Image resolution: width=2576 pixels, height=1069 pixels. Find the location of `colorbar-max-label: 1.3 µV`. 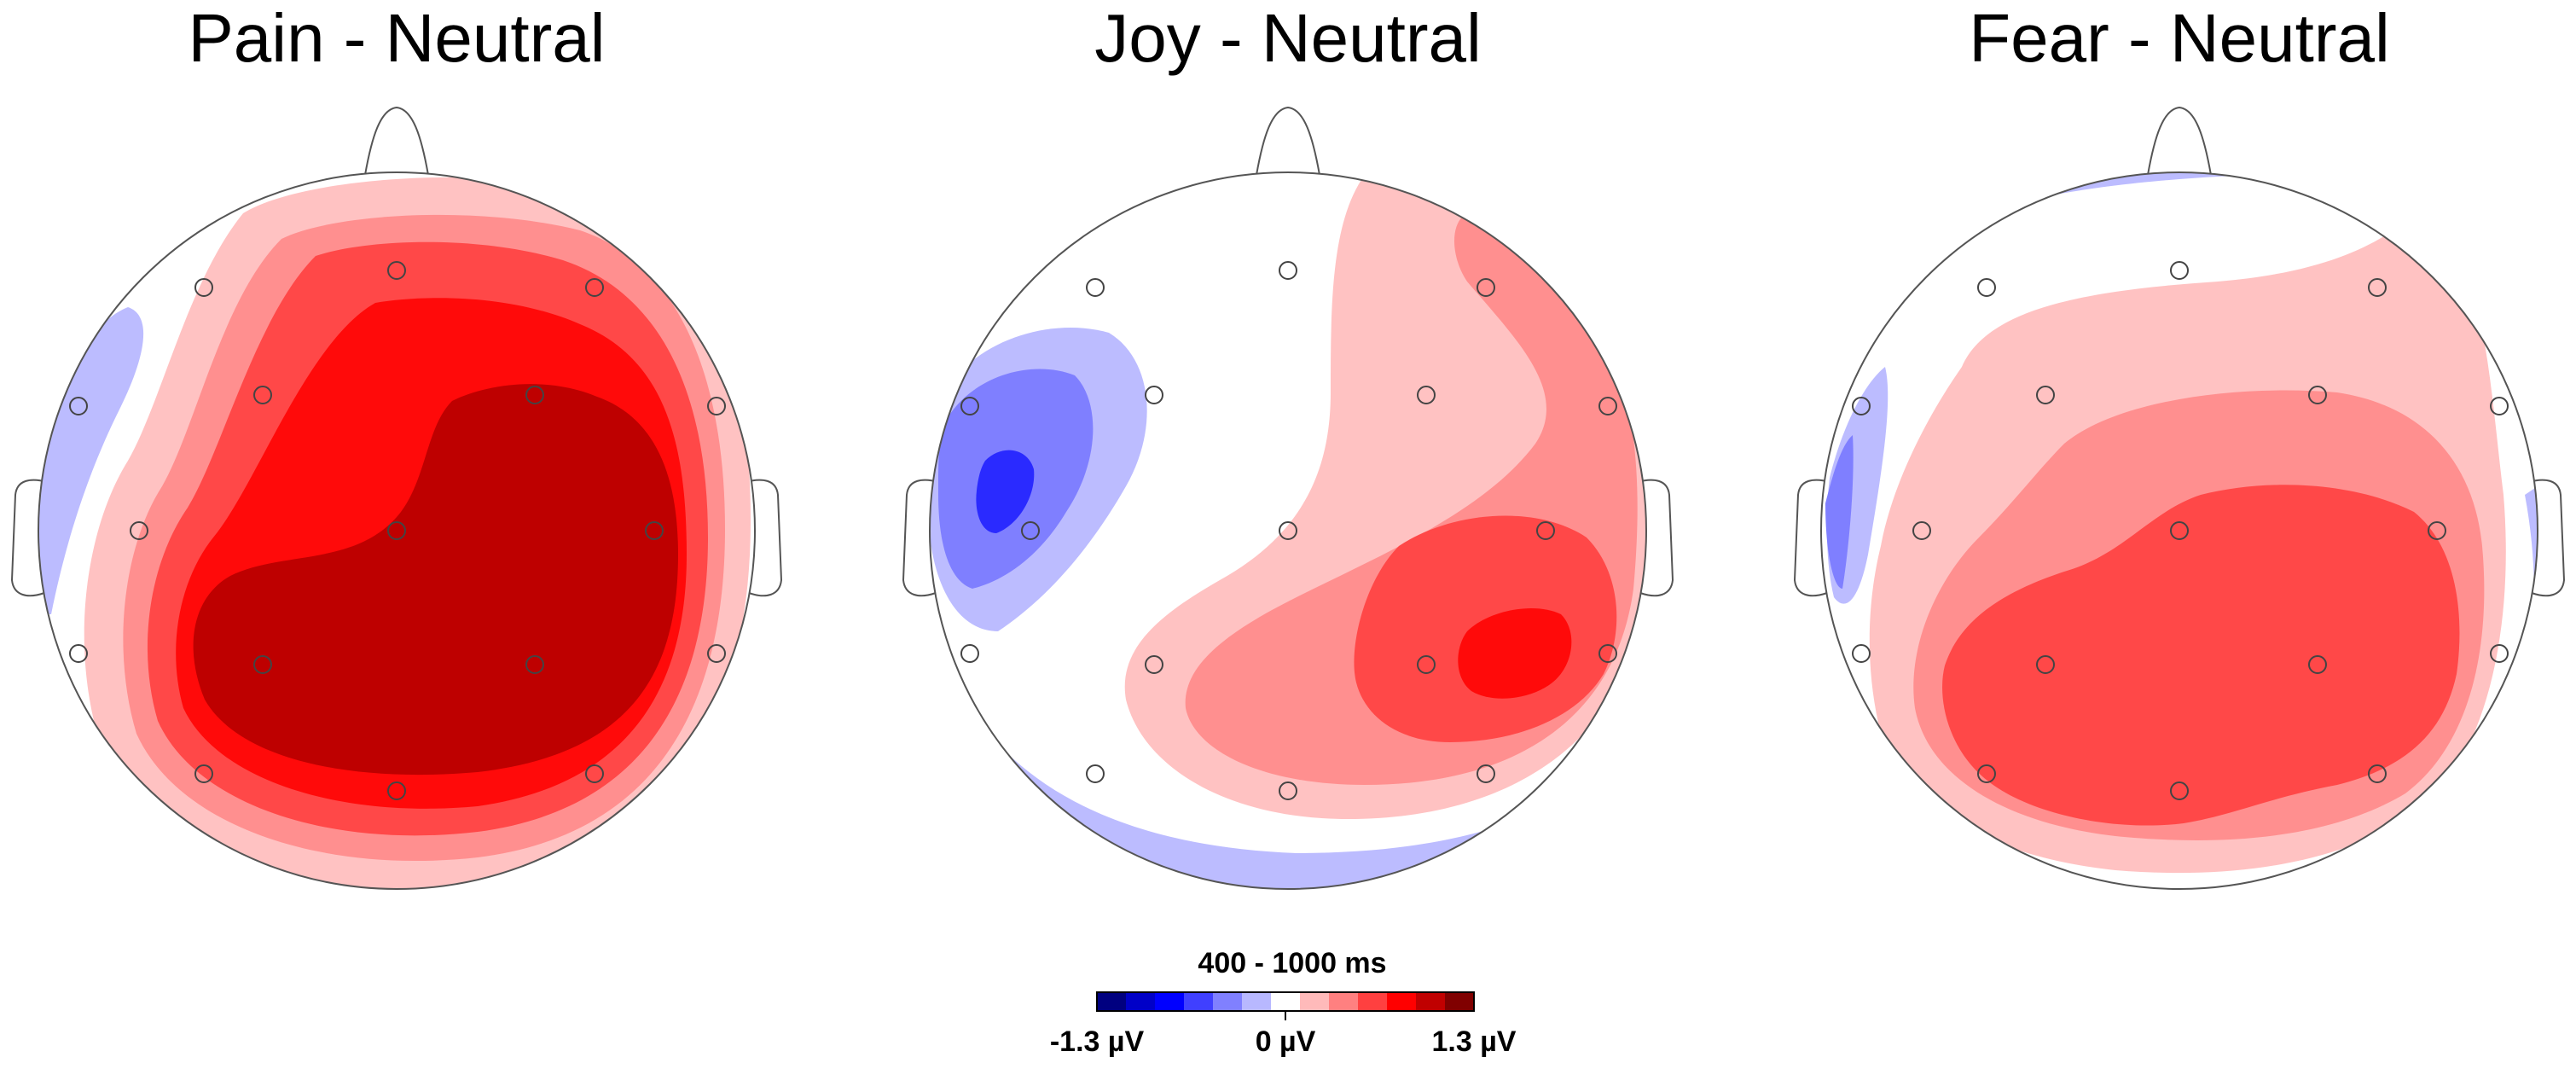

colorbar-max-label: 1.3 µV is located at coordinates (1474, 1041).